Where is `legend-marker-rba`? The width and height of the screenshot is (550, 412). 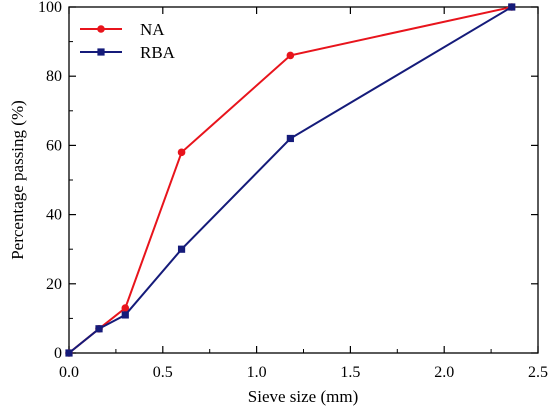 legend-marker-rba is located at coordinates (101, 52).